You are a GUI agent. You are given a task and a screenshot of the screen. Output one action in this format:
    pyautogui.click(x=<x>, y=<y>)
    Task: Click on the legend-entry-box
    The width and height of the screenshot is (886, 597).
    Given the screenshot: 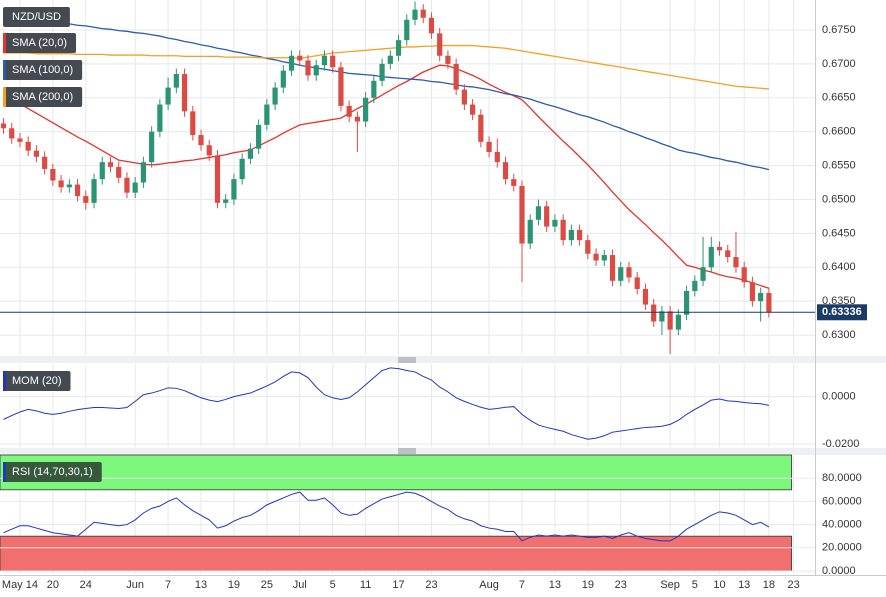 What is the action you would take?
    pyautogui.click(x=40, y=43)
    